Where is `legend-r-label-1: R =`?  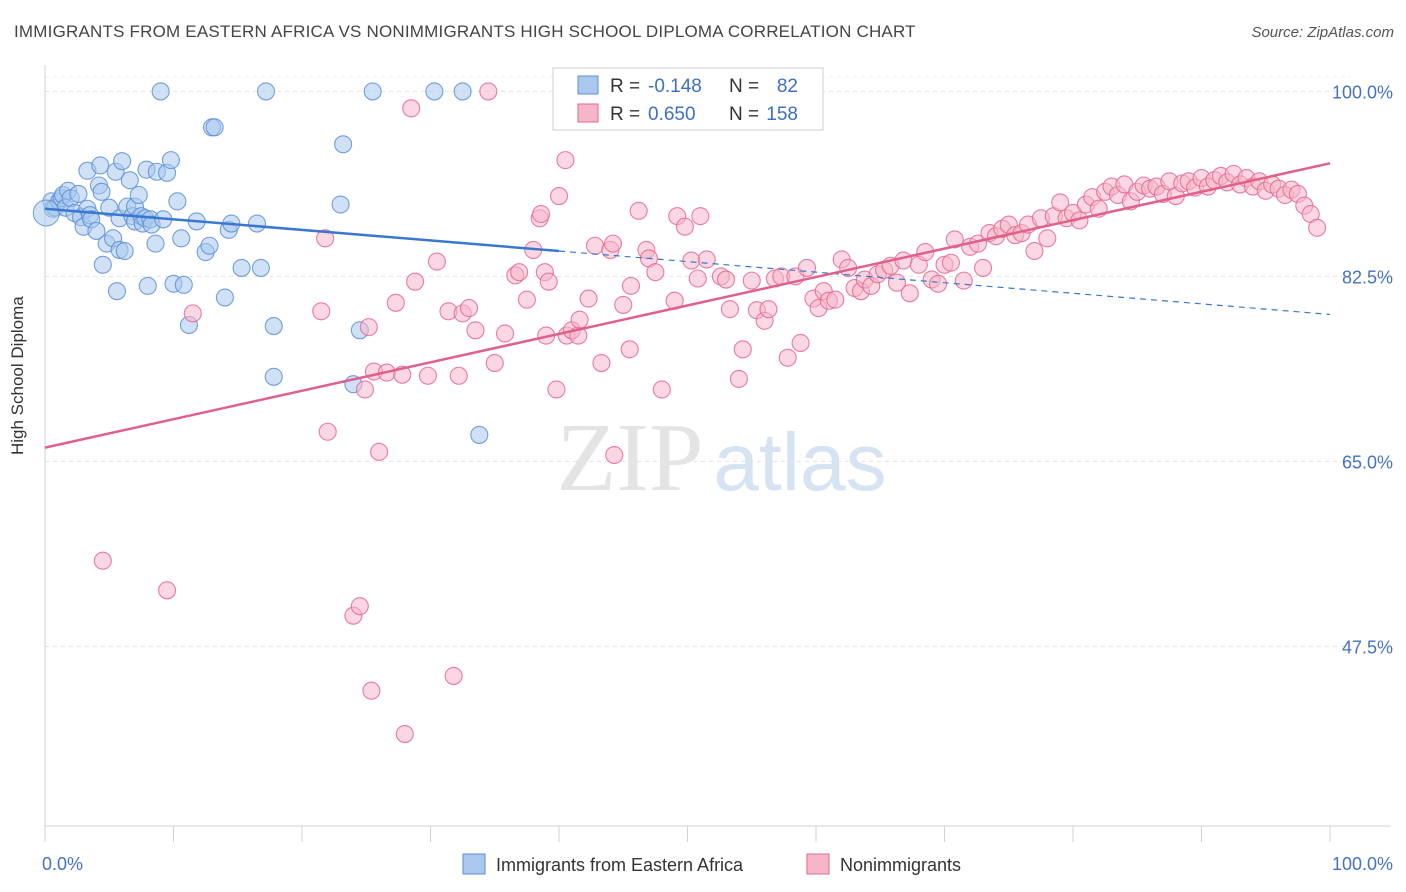 legend-r-label-1: R = is located at coordinates (625, 86).